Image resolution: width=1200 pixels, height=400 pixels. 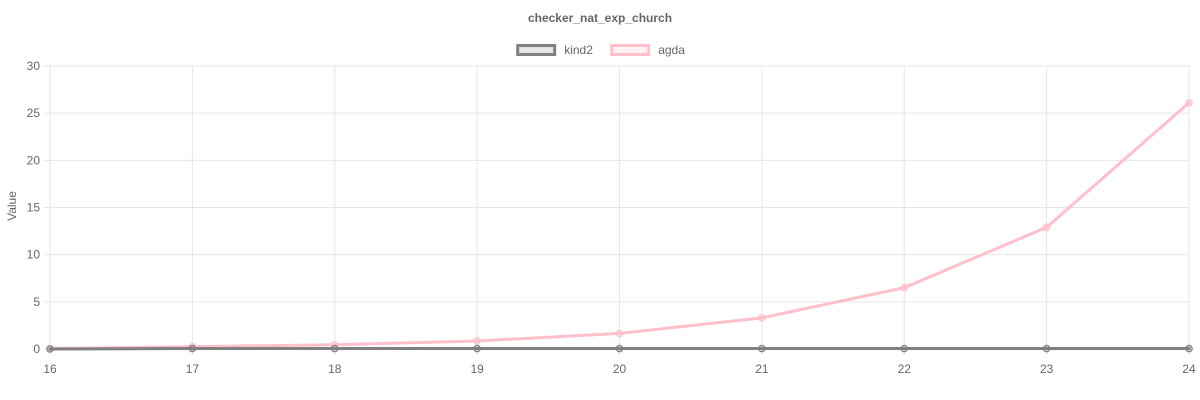 I want to click on x-tick-label: 21, so click(x=762, y=369).